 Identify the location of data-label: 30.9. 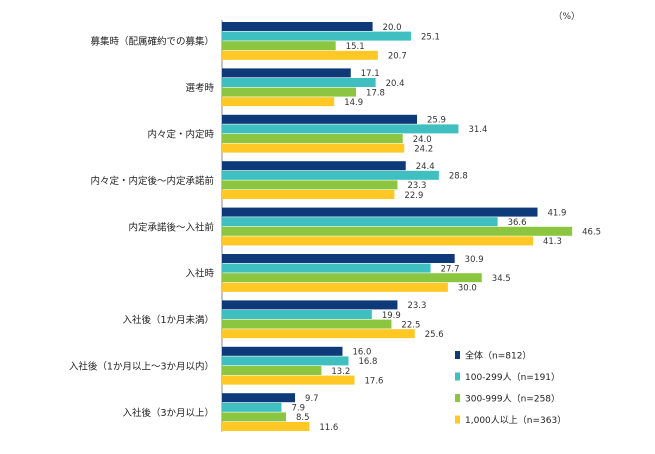
(474, 260).